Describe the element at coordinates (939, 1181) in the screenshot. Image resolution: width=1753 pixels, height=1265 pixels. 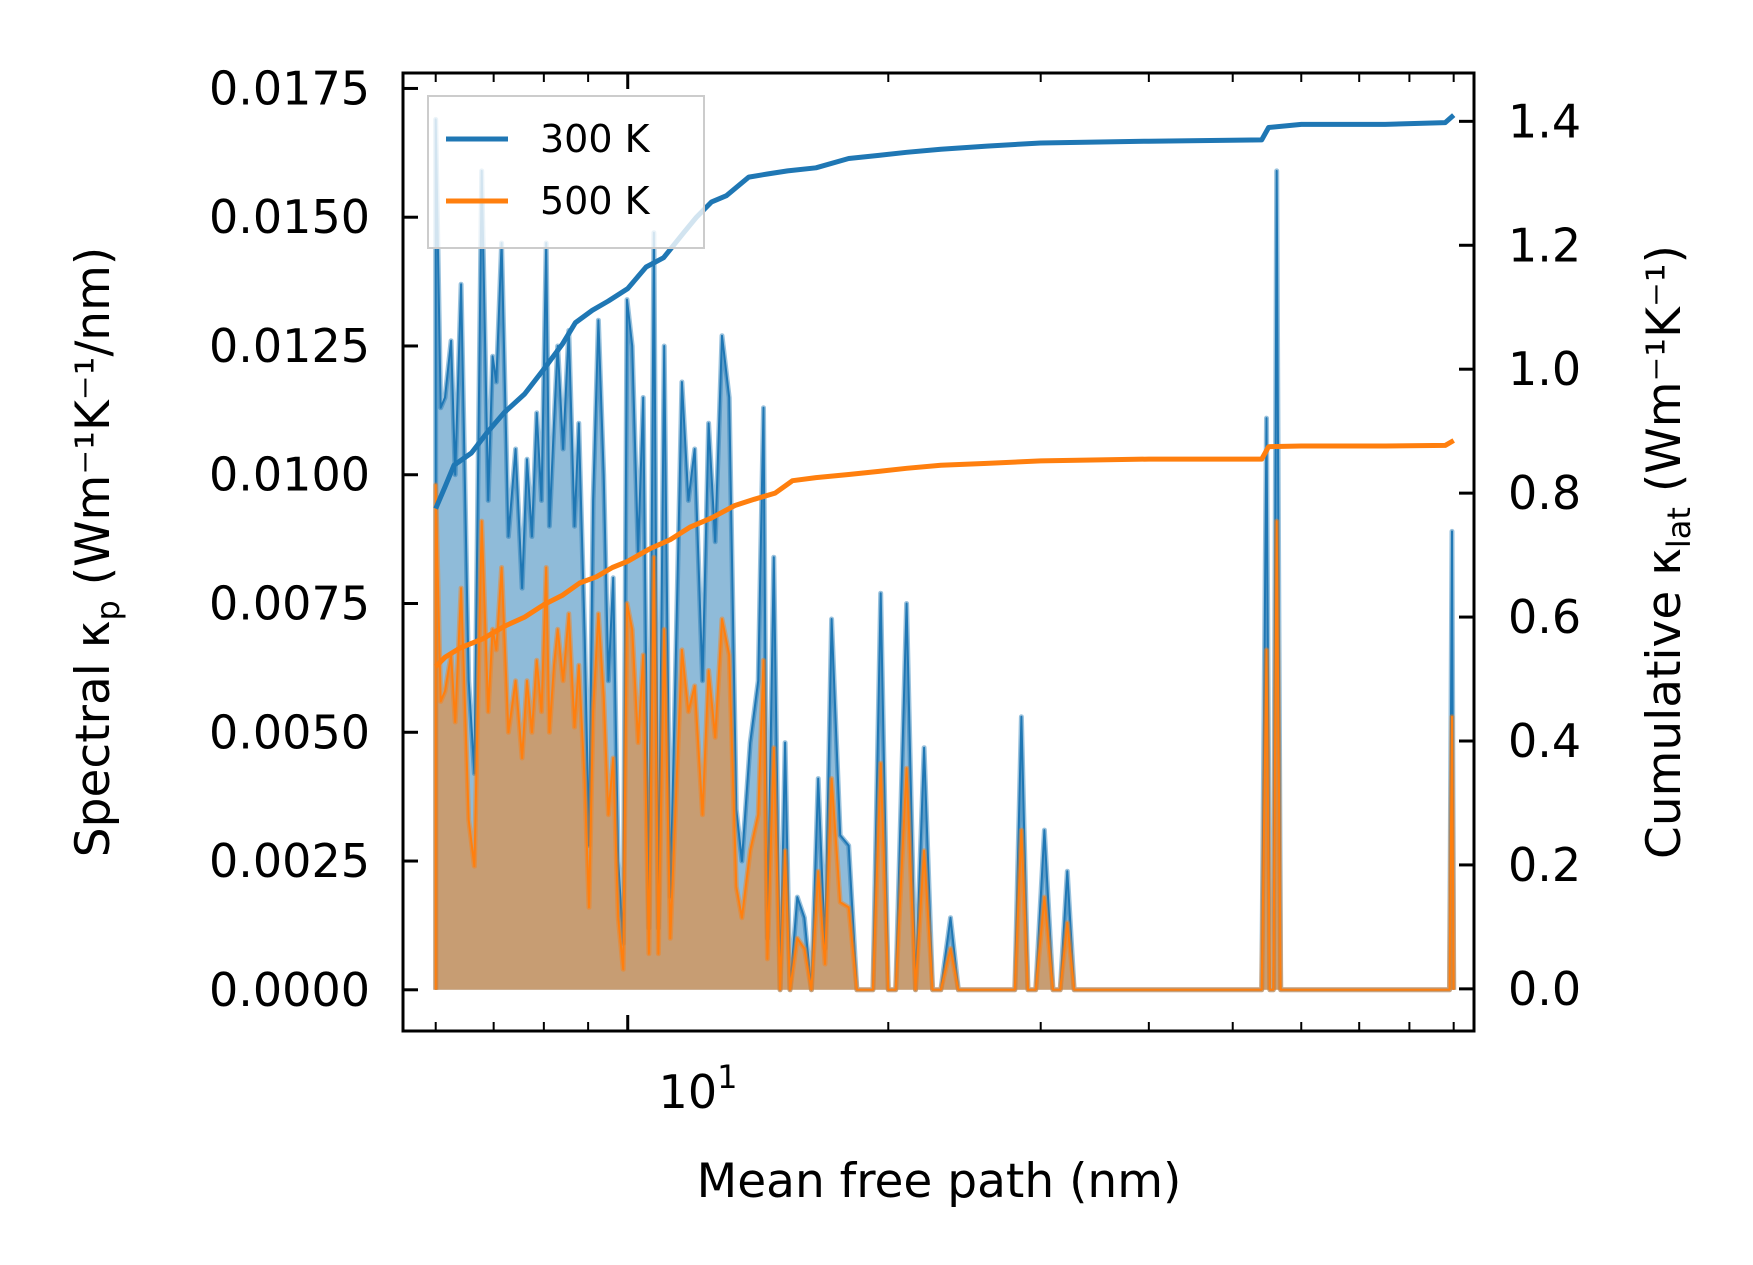
I see `x-axis-title: Mean free path (nm)` at that location.